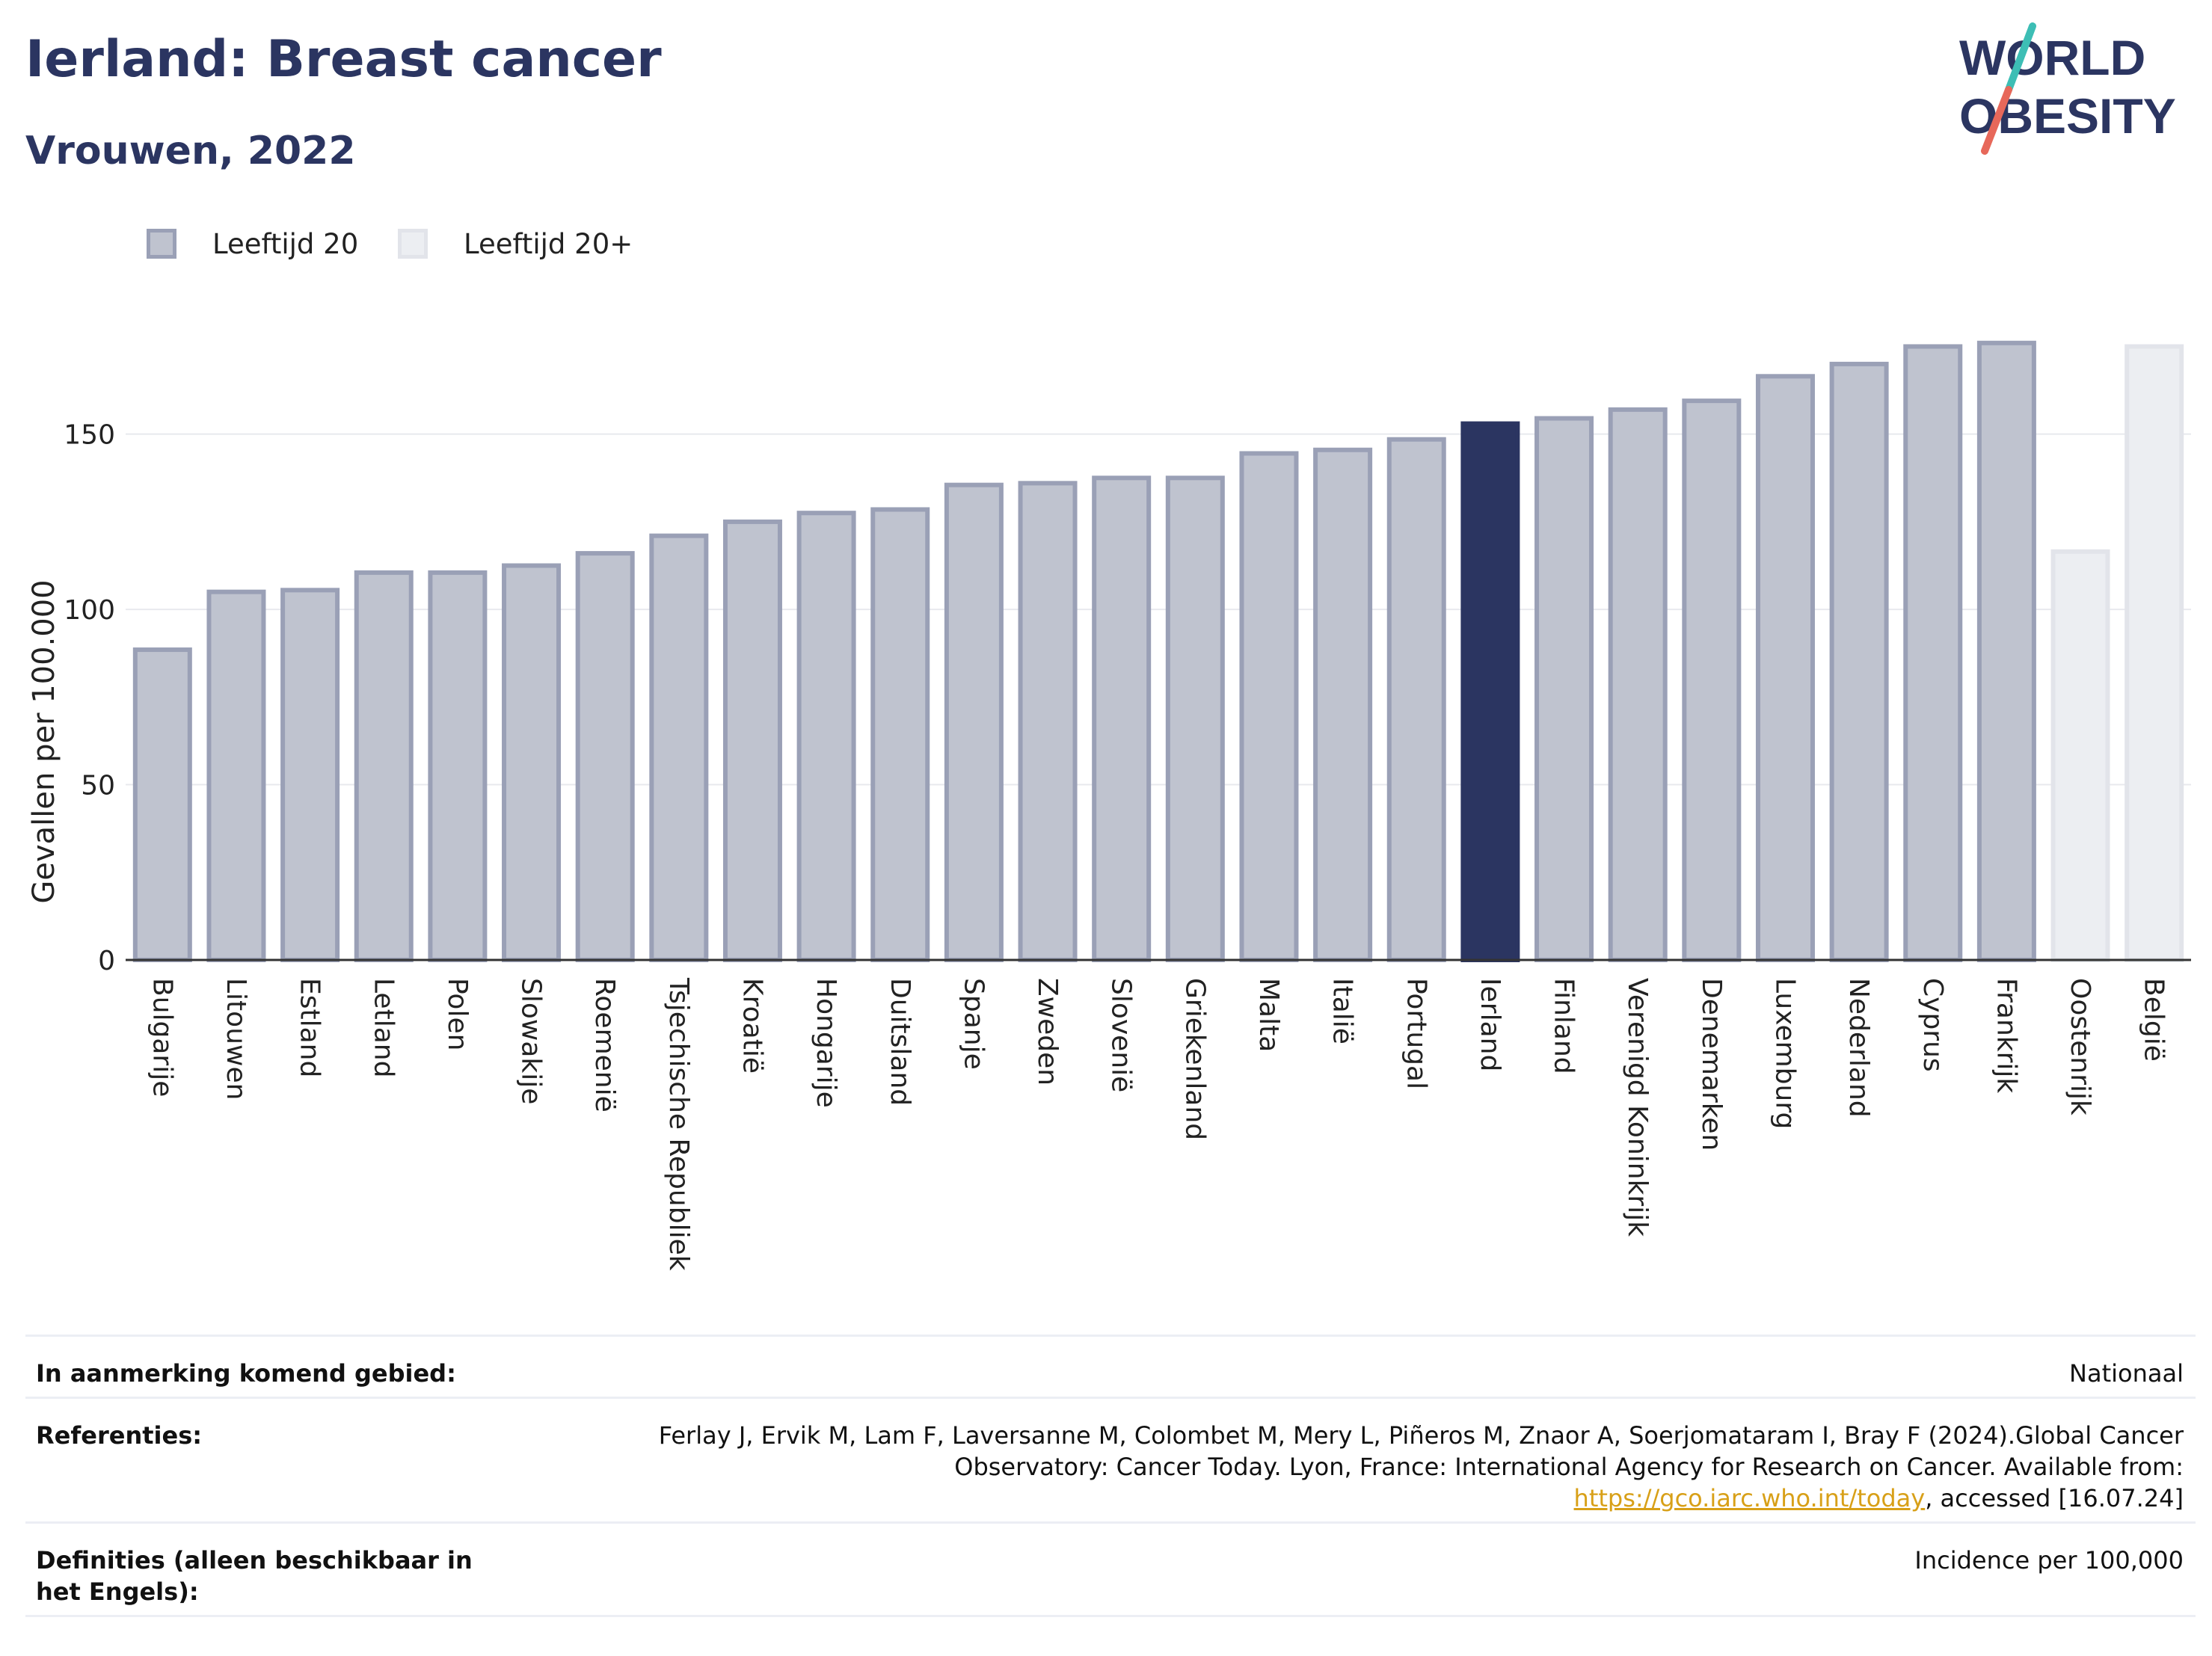 Image resolution: width=2212 pixels, height=1656 pixels. What do you see at coordinates (89, 610) in the screenshot?
I see `y-tick-label: 100` at bounding box center [89, 610].